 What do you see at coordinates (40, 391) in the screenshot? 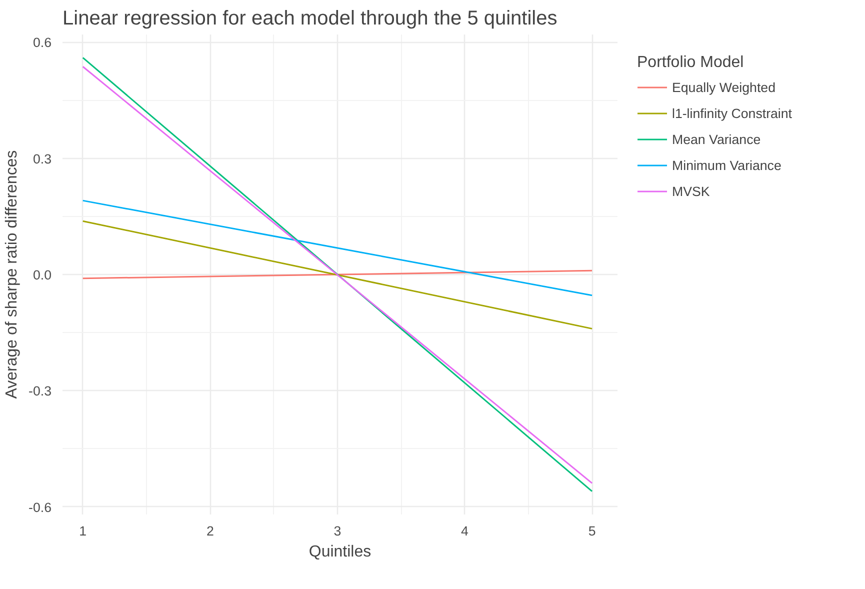
I see `y-tick-label: -0.3` at bounding box center [40, 391].